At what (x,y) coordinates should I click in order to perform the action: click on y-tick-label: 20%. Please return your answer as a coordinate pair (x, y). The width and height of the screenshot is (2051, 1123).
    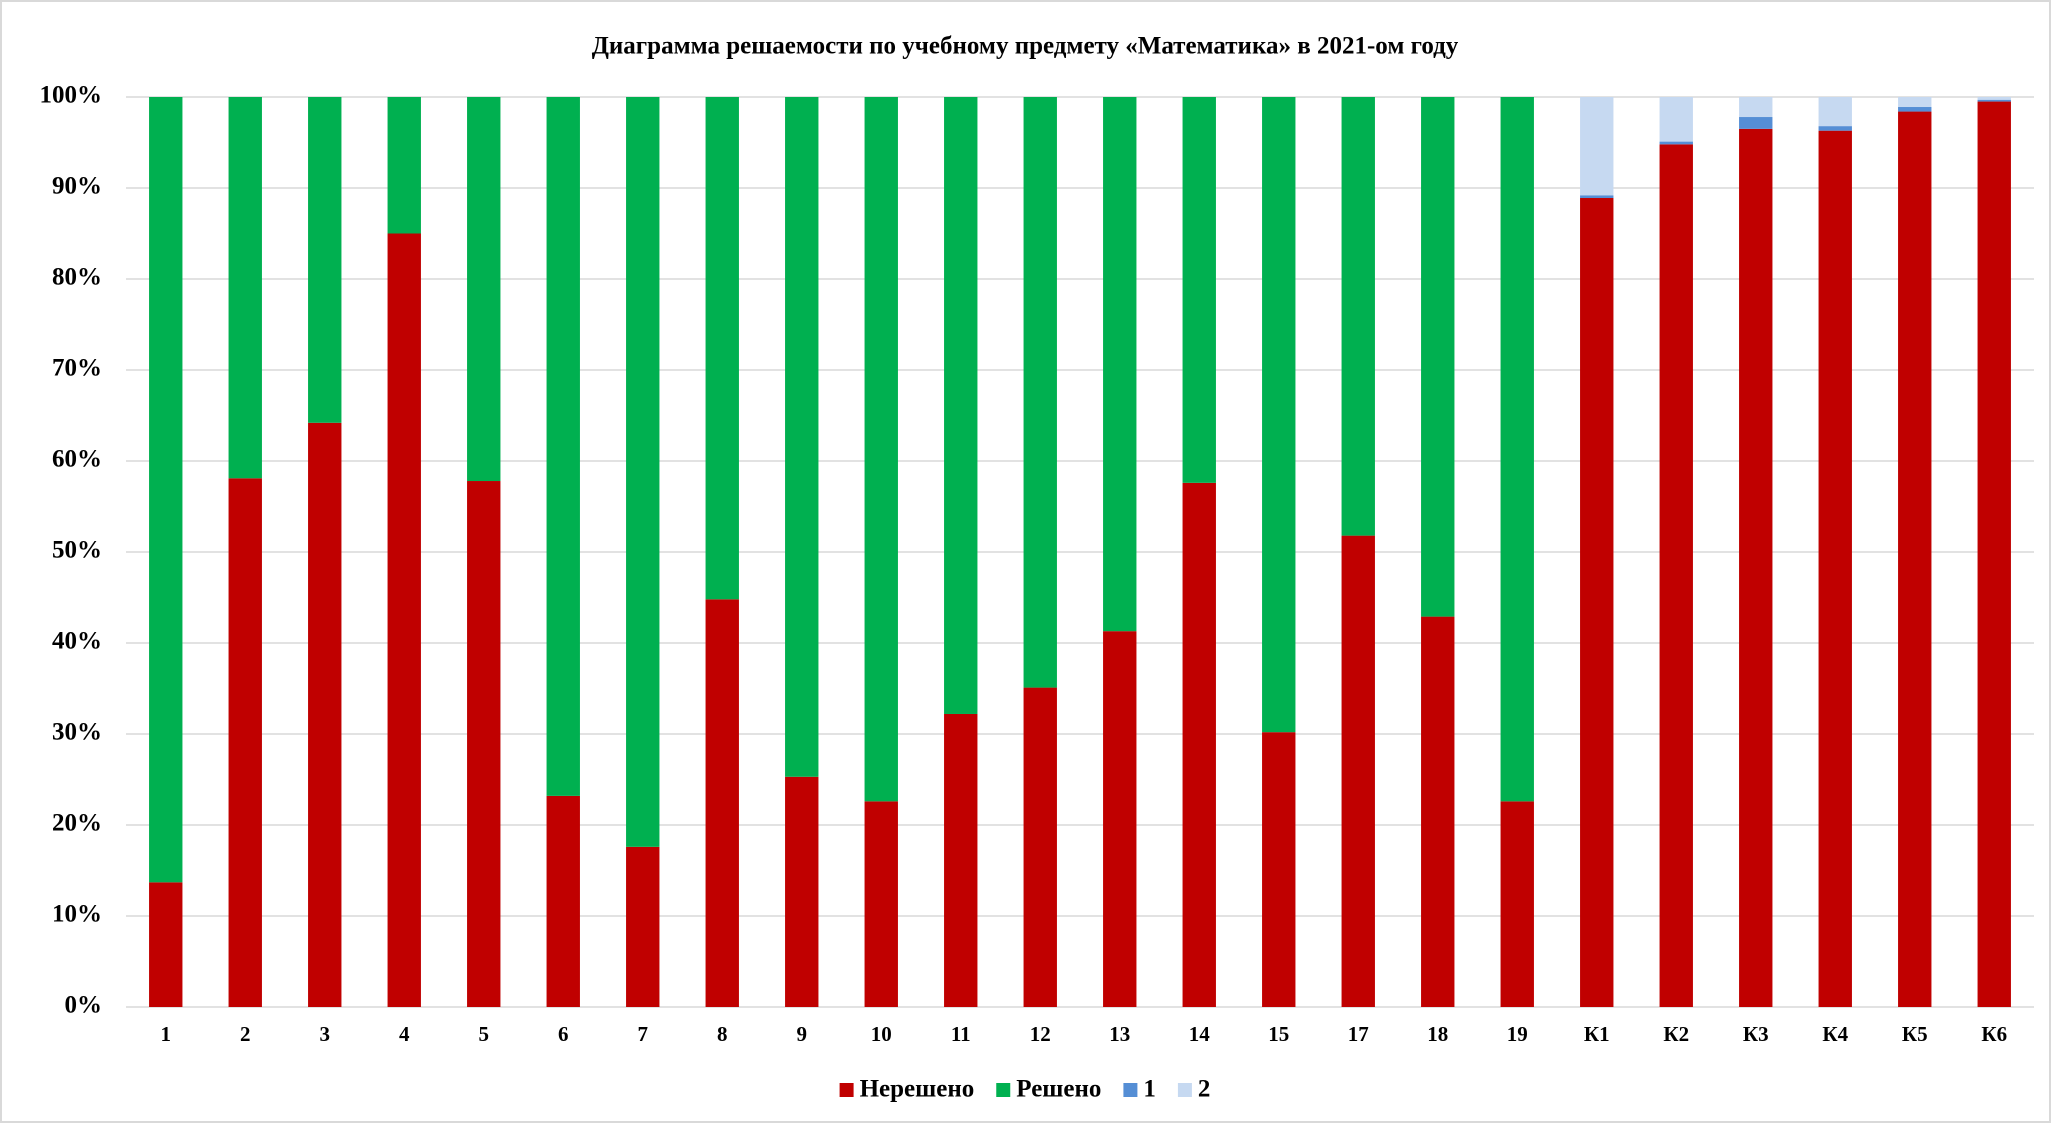
    Looking at the image, I should click on (77, 823).